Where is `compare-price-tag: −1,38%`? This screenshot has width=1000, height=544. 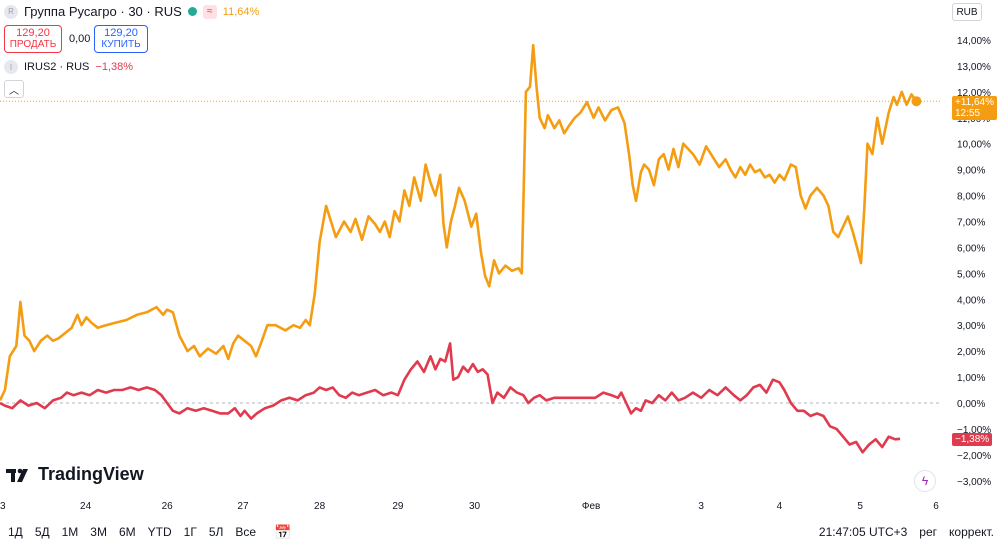
compare-price-tag: −1,38% is located at coordinates (972, 439).